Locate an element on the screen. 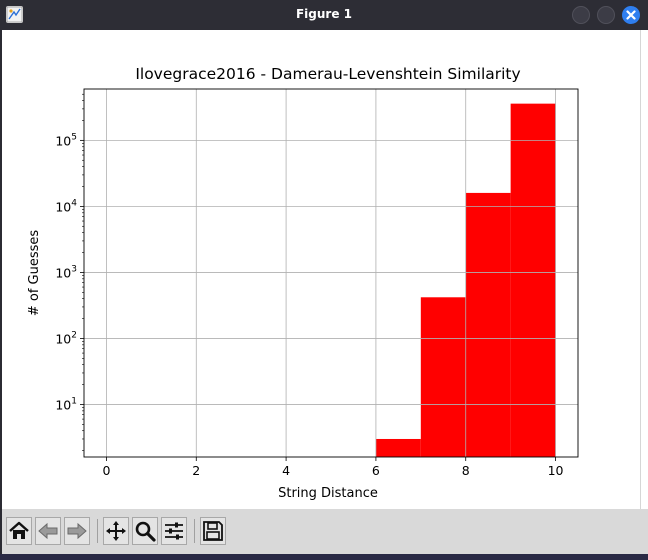 Image resolution: width=648 pixels, height=560 pixels. configure-subplots-icon is located at coordinates (174, 531).